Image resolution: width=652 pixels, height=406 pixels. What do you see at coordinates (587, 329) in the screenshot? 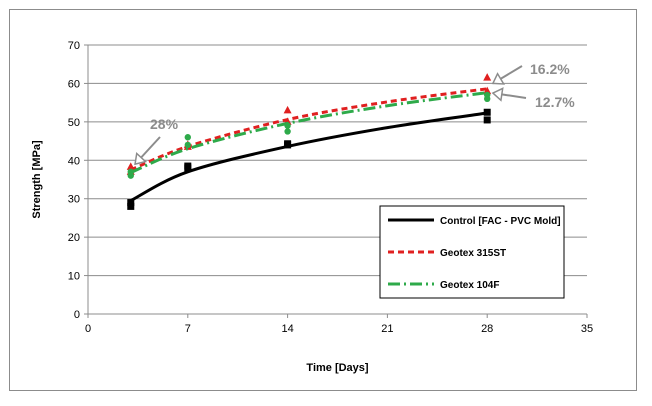
I see `x-tick-label: 35` at bounding box center [587, 329].